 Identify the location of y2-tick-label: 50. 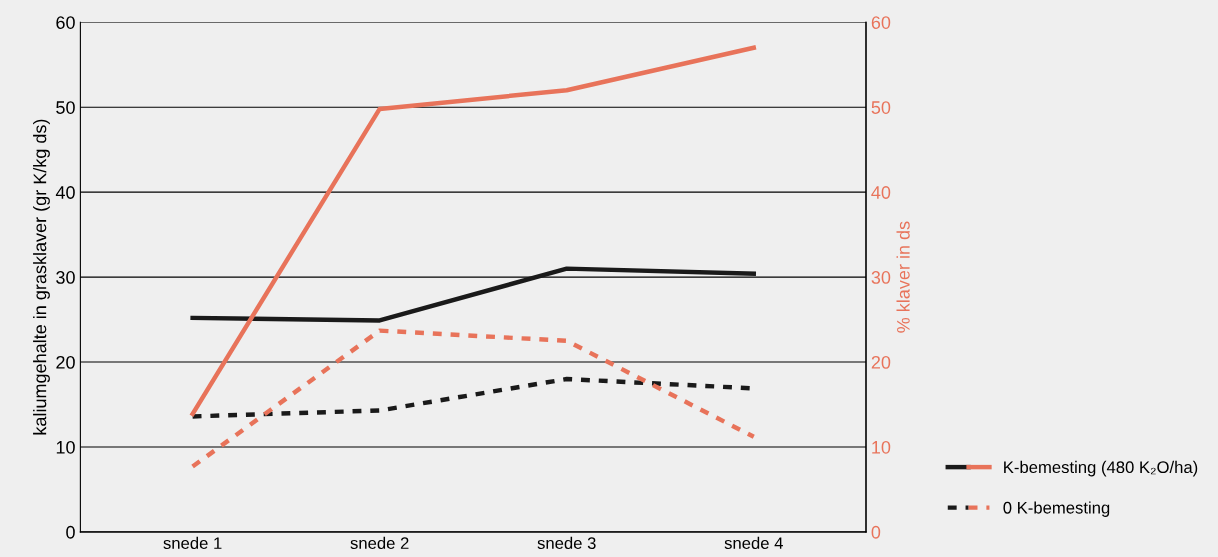
(881, 107).